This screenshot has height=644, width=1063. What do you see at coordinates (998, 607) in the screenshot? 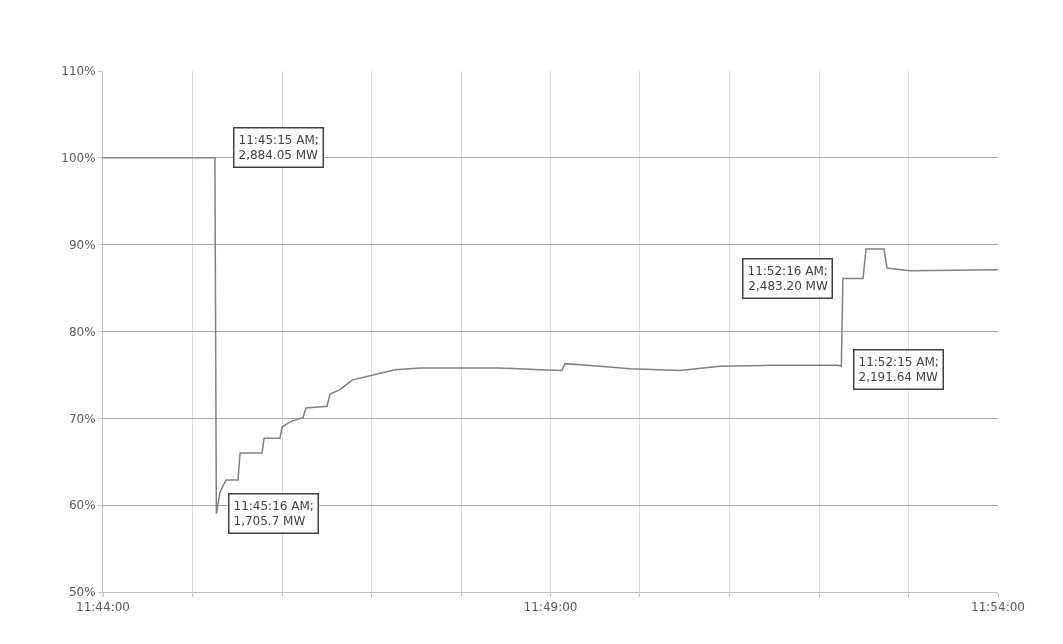
I see `x-tick-label: 11:54:00` at bounding box center [998, 607].